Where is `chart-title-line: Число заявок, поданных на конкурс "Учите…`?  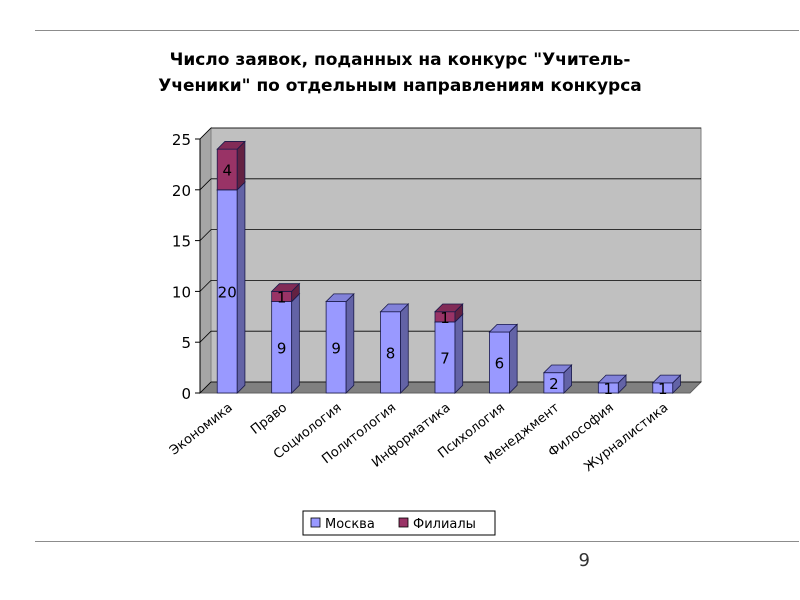
chart-title-line: Число заявок, поданных на конкурс "Учите… is located at coordinates (400, 60).